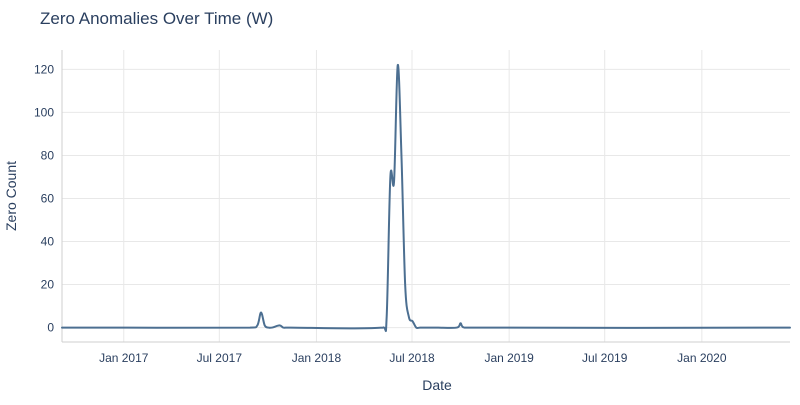 This screenshot has height=405, width=800. I want to click on y-tick-label: 80, so click(48, 155).